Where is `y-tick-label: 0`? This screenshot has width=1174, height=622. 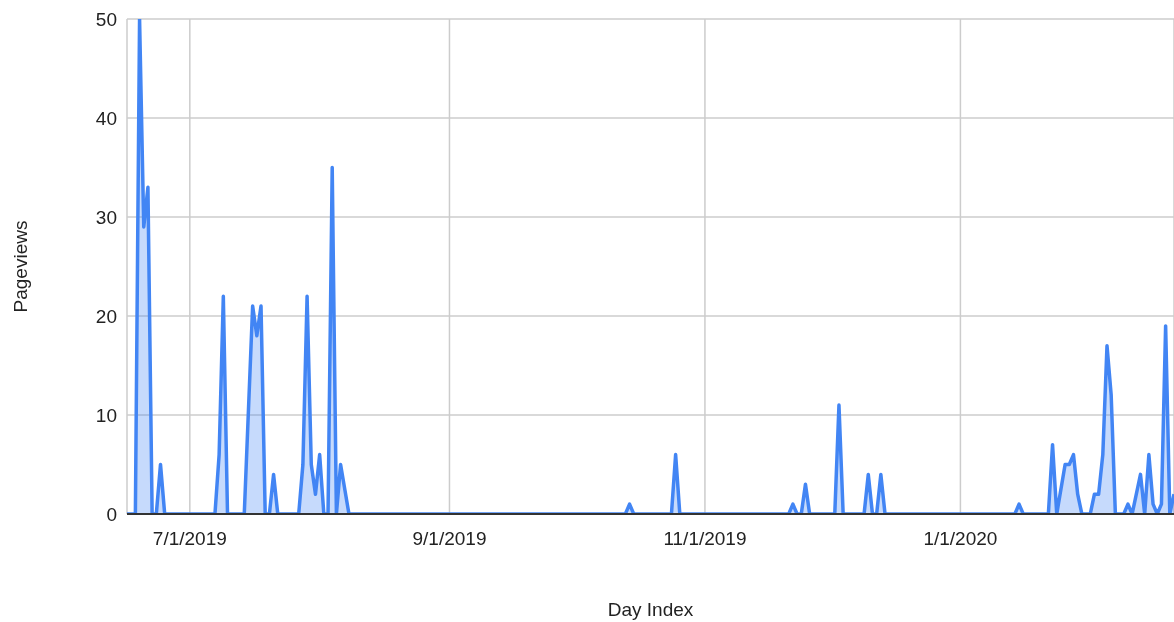 y-tick-label: 0 is located at coordinates (111, 514).